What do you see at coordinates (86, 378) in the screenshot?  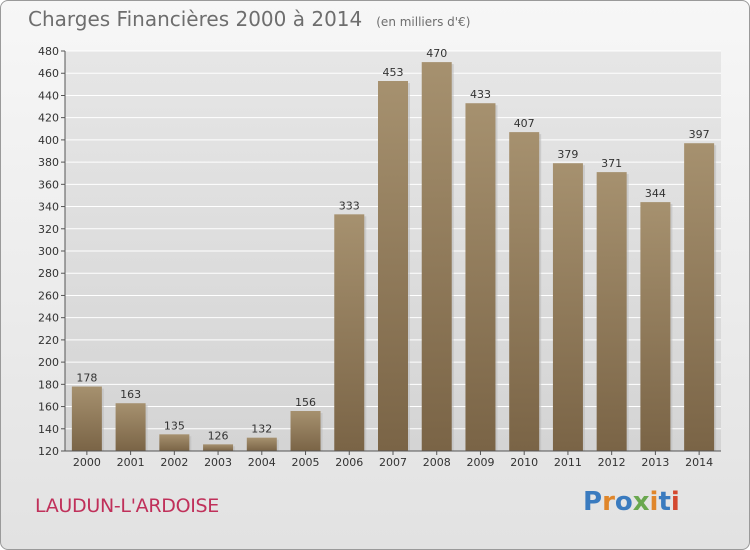 I see `bar-value-label: 178` at bounding box center [86, 378].